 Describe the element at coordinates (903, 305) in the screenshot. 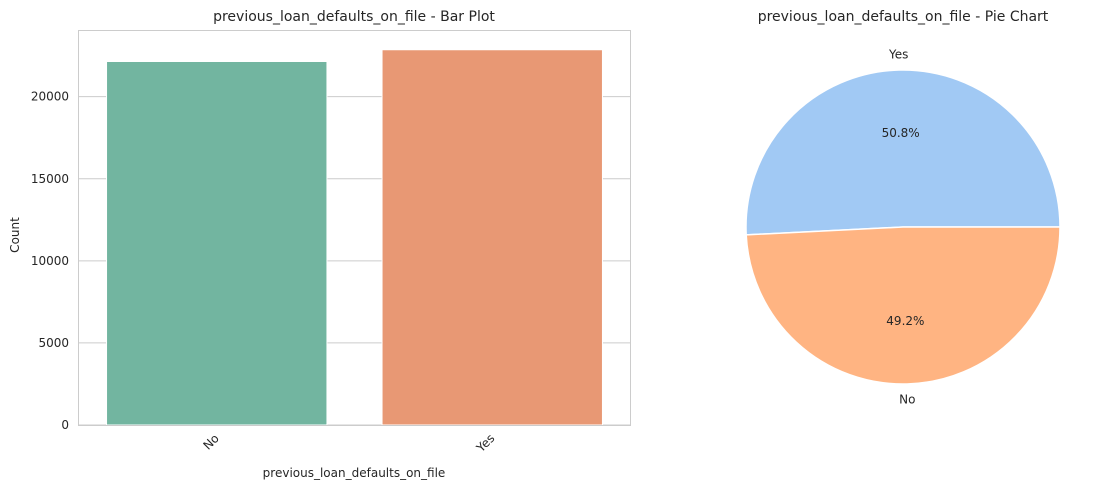

I see `pie-slice-no` at that location.